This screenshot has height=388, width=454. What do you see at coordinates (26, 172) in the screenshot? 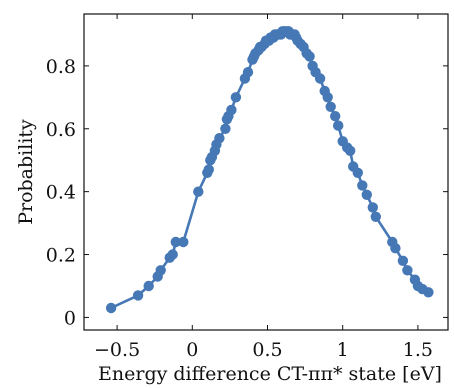
I see `y-axis-label: Probability` at bounding box center [26, 172].